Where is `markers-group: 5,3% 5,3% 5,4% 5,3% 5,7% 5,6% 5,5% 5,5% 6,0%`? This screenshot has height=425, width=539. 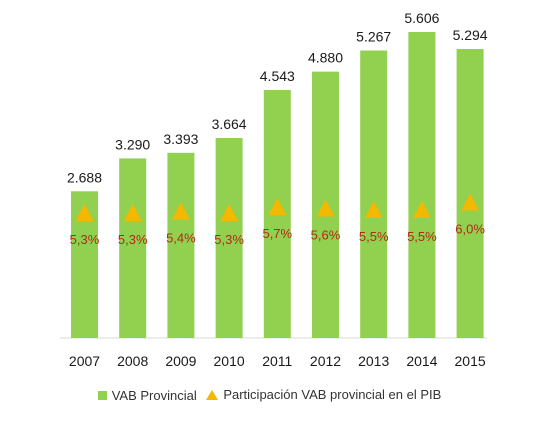
markers-group: 5,3% 5,3% 5,4% 5,3% 5,7% 5,6% 5,5% 5,5% 6,0% is located at coordinates (277, 220).